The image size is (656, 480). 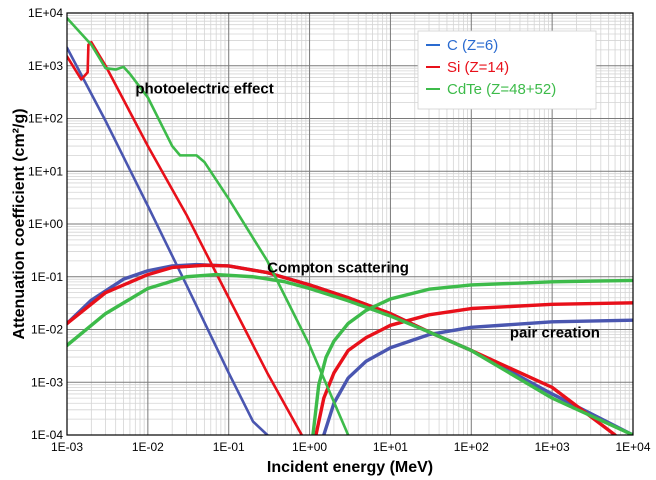 What do you see at coordinates (390, 447) in the screenshot?
I see `x-tick-label: 1E+01` at bounding box center [390, 447].